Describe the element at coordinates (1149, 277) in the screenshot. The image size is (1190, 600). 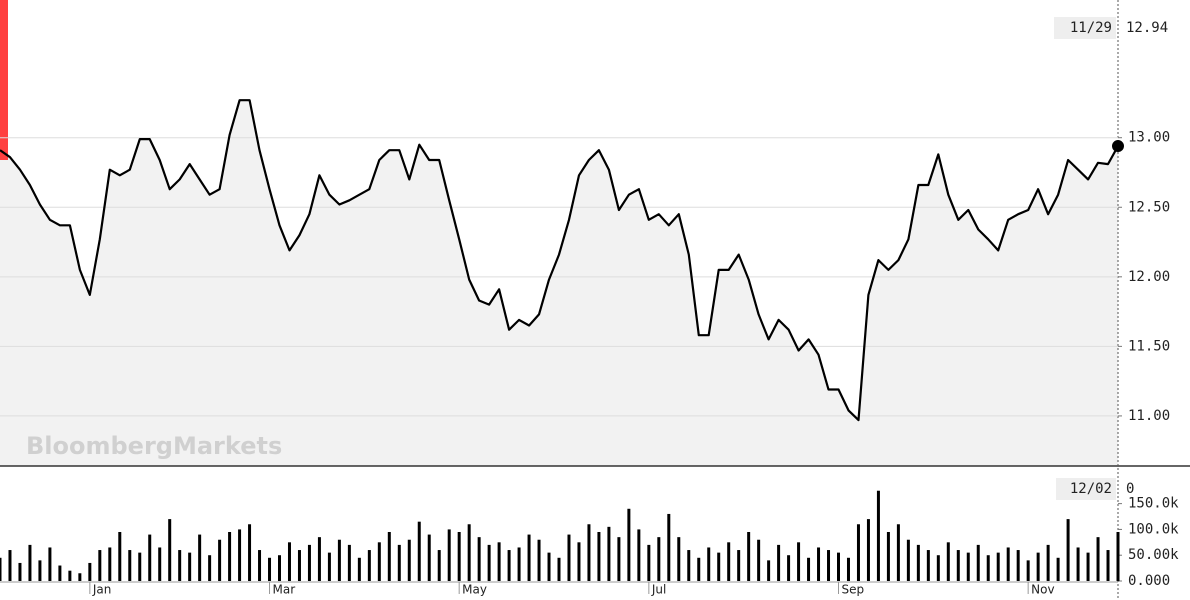
I see `y-tick-label: 12.00` at that location.